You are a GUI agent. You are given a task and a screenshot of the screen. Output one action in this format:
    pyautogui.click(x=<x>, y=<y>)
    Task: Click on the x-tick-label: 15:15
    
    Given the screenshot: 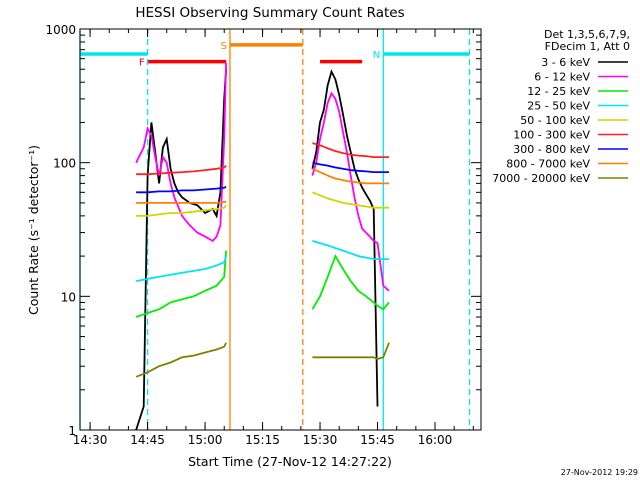 What is the action you would take?
    pyautogui.click(x=262, y=440)
    